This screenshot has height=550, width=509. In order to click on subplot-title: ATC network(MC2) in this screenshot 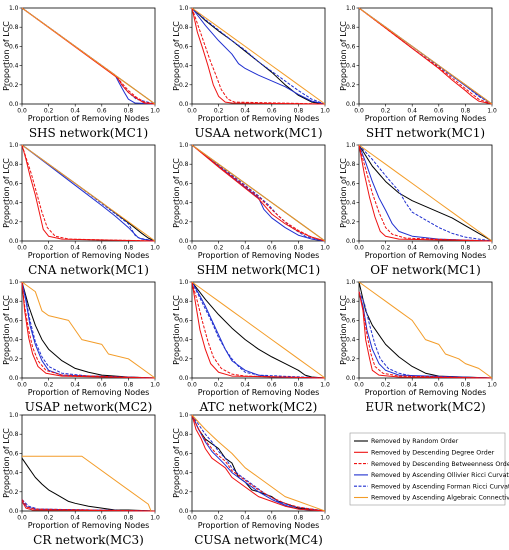, I will do `click(258, 407)`.